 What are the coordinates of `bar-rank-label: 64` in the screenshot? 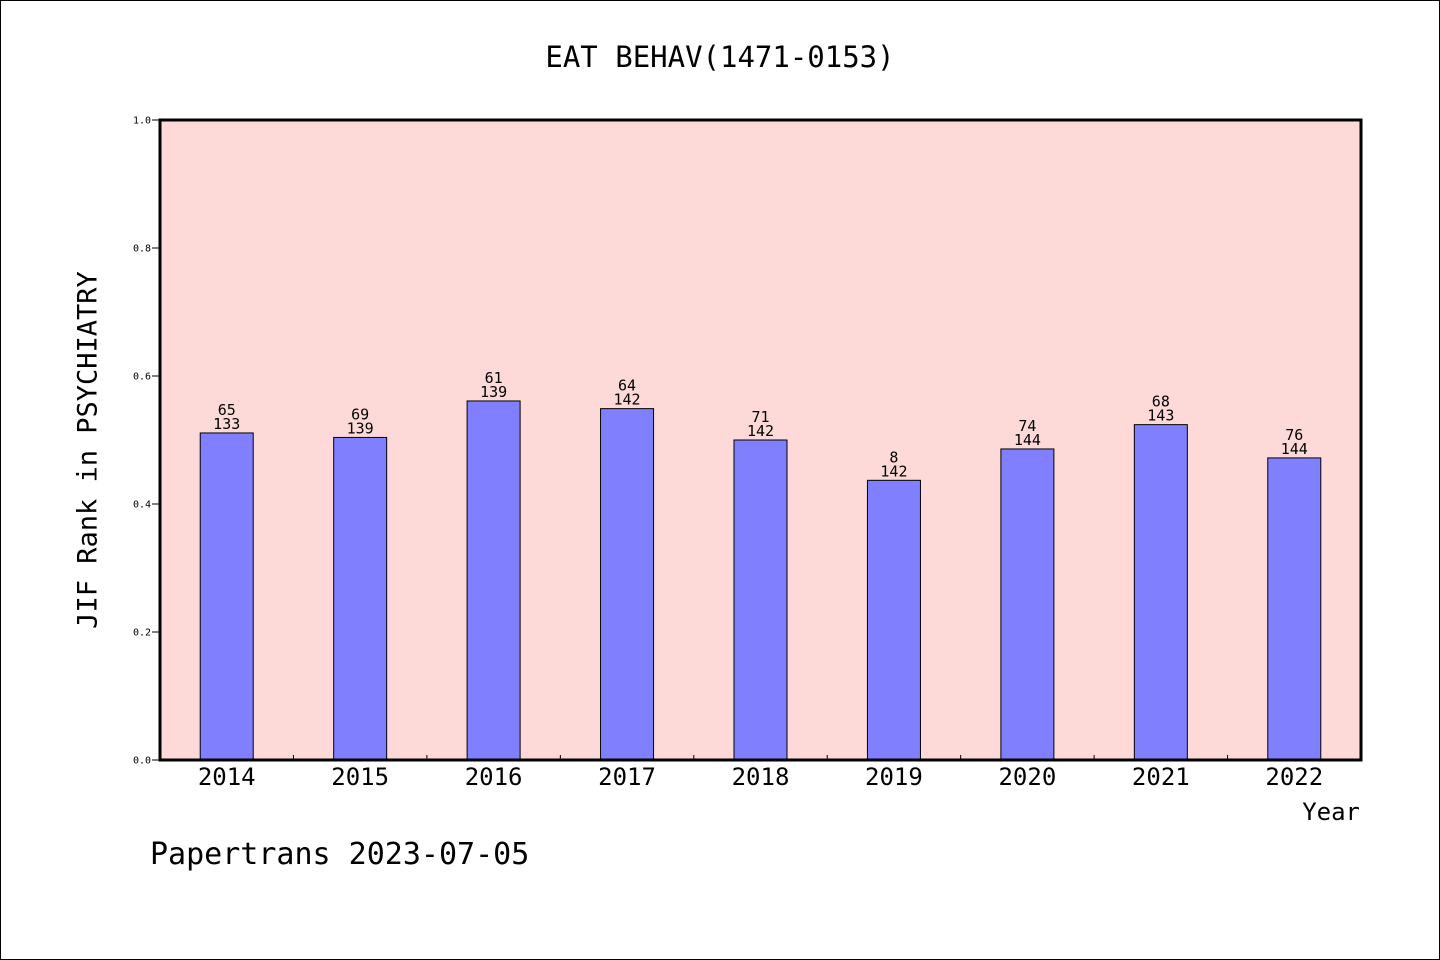 It's located at (627, 386).